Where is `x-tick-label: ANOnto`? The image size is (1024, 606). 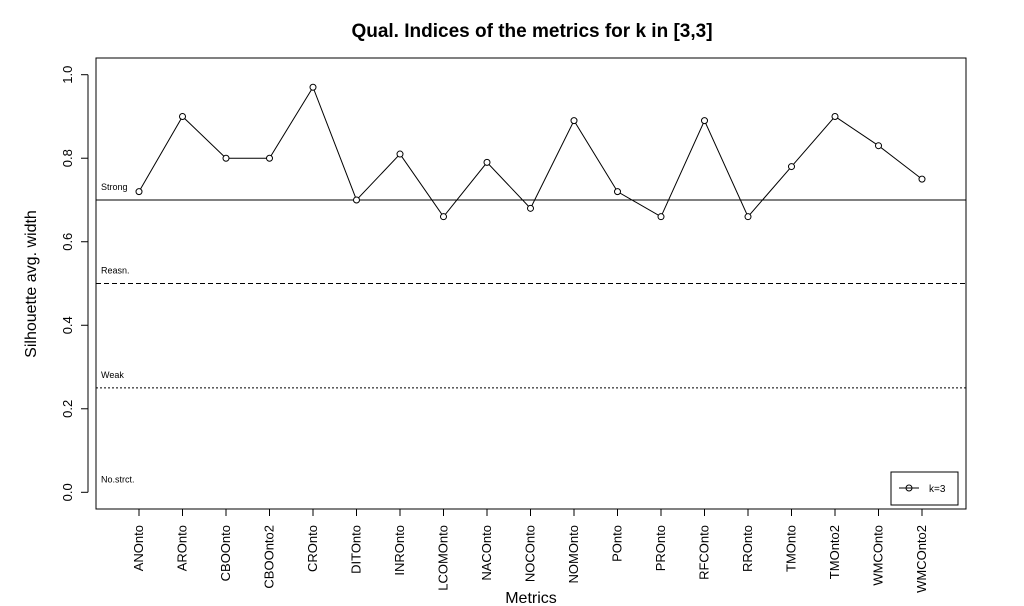
x-tick-label: ANOnto is located at coordinates (138, 548).